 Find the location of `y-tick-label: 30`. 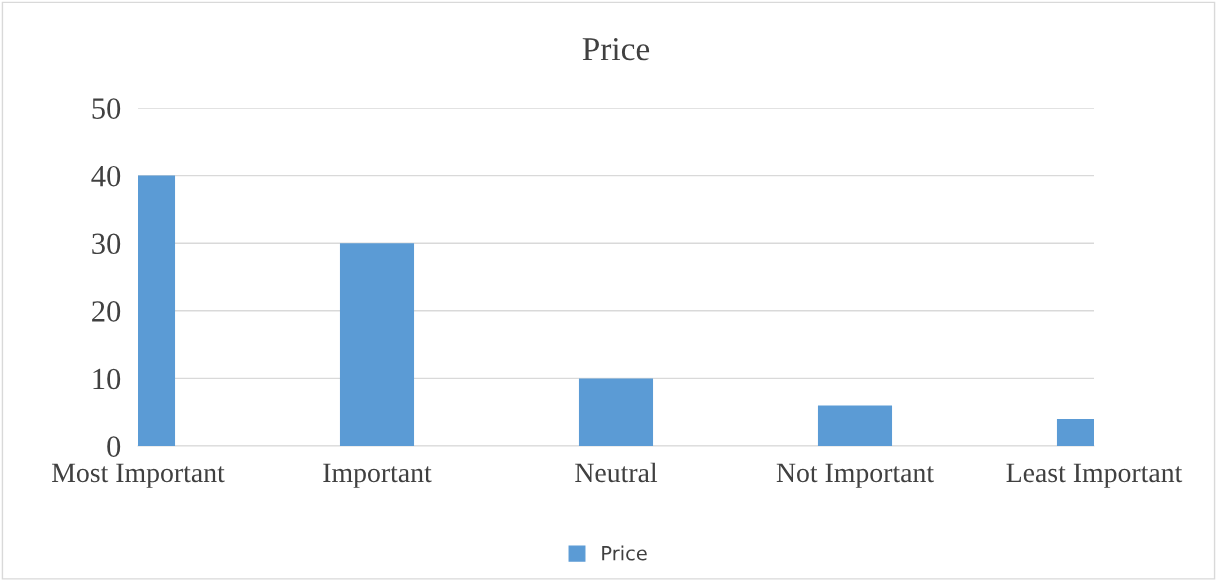

y-tick-label: 30 is located at coordinates (106, 244).